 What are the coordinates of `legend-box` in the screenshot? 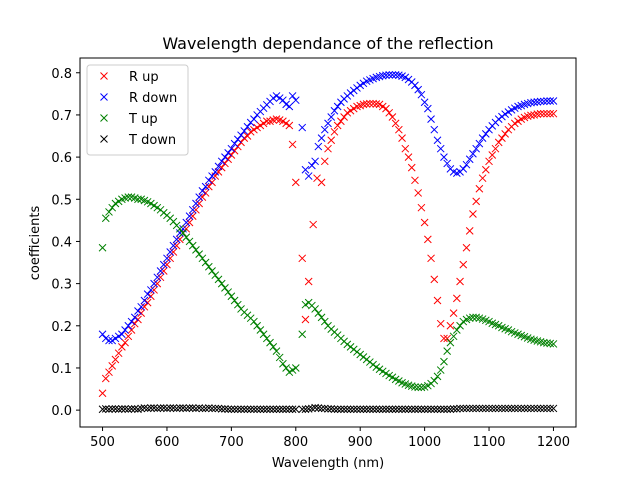 It's located at (137, 110).